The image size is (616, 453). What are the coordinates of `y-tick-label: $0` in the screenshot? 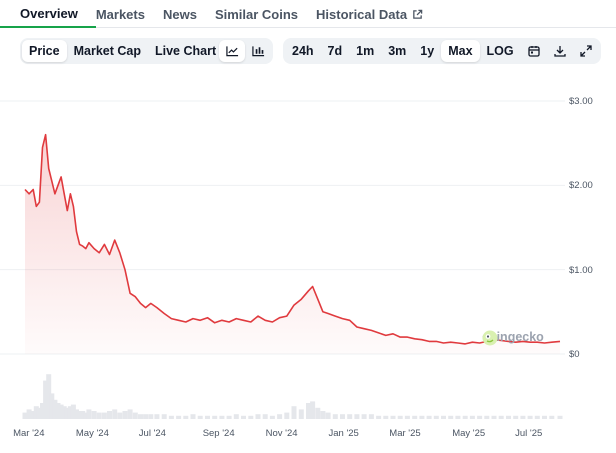 It's located at (574, 354).